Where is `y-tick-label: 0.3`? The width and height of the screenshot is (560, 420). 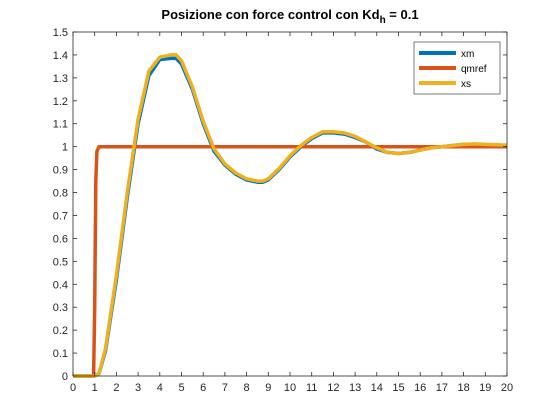
y-tick-label: 0.3 is located at coordinates (60, 308).